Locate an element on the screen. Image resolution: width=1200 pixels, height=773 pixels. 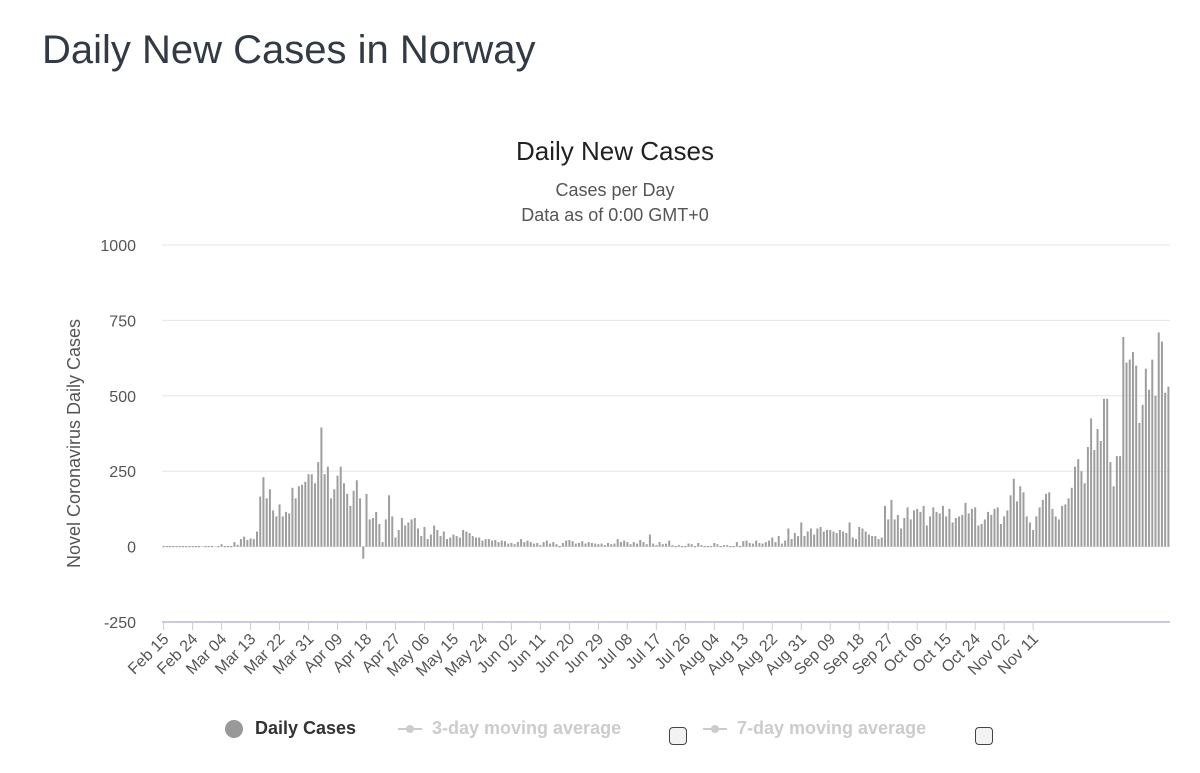
legend-label-3-day-average: 3-day moving average is located at coordinates (527, 728).